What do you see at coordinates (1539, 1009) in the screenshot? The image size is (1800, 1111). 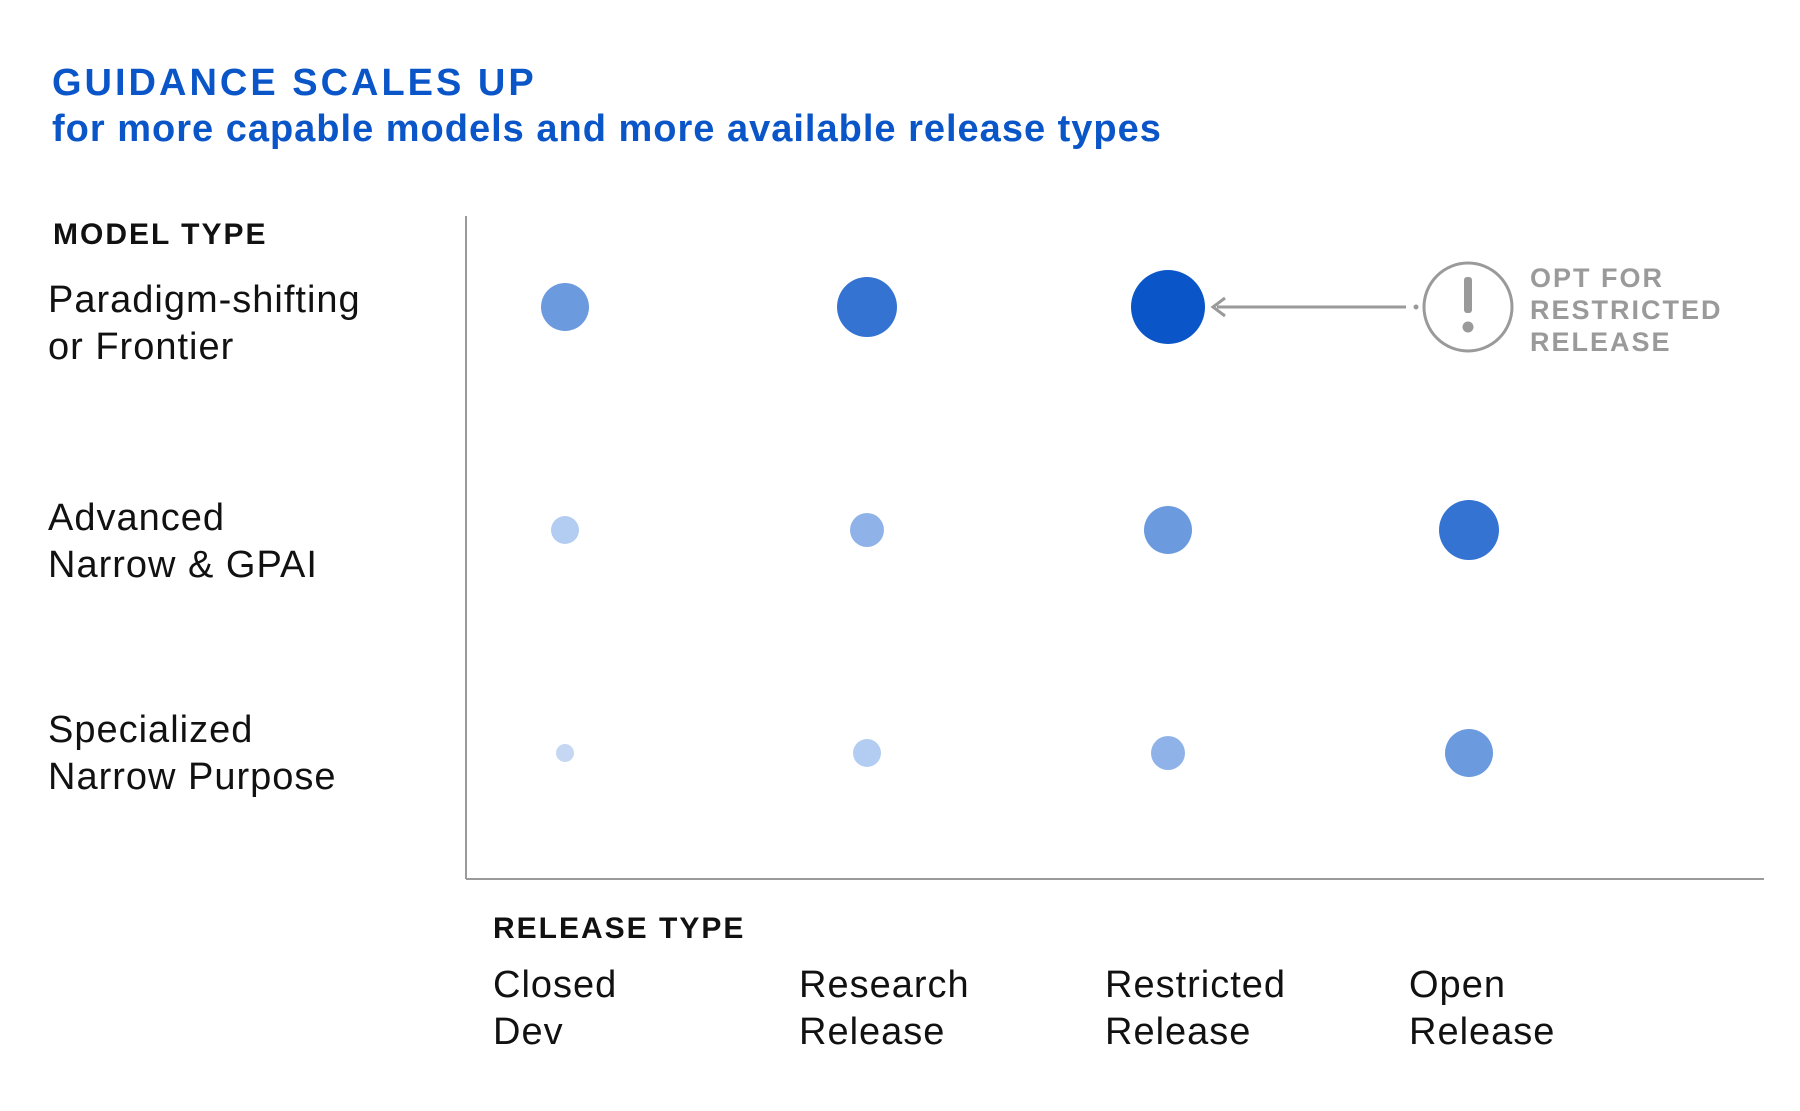 I see `column-label-open-release: Open Release` at bounding box center [1539, 1009].